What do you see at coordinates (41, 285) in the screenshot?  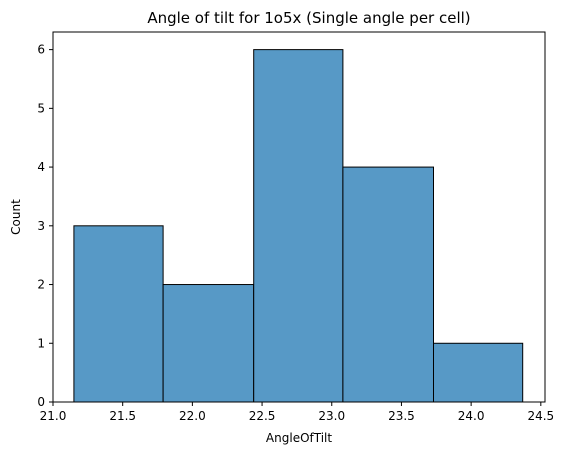 I see `y-tick-label: 2` at bounding box center [41, 285].